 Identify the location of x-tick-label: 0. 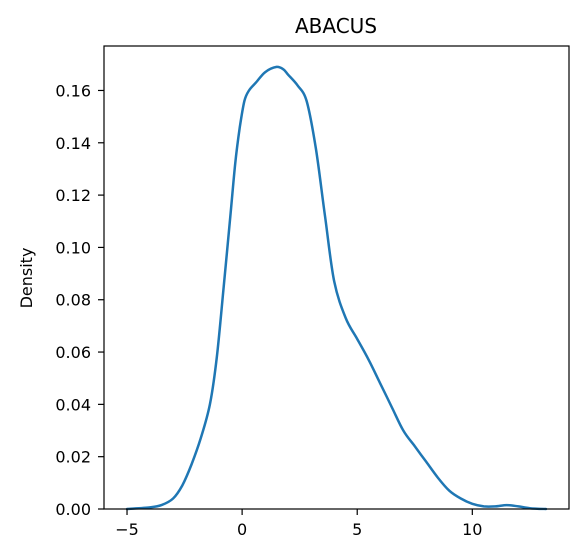
(242, 529).